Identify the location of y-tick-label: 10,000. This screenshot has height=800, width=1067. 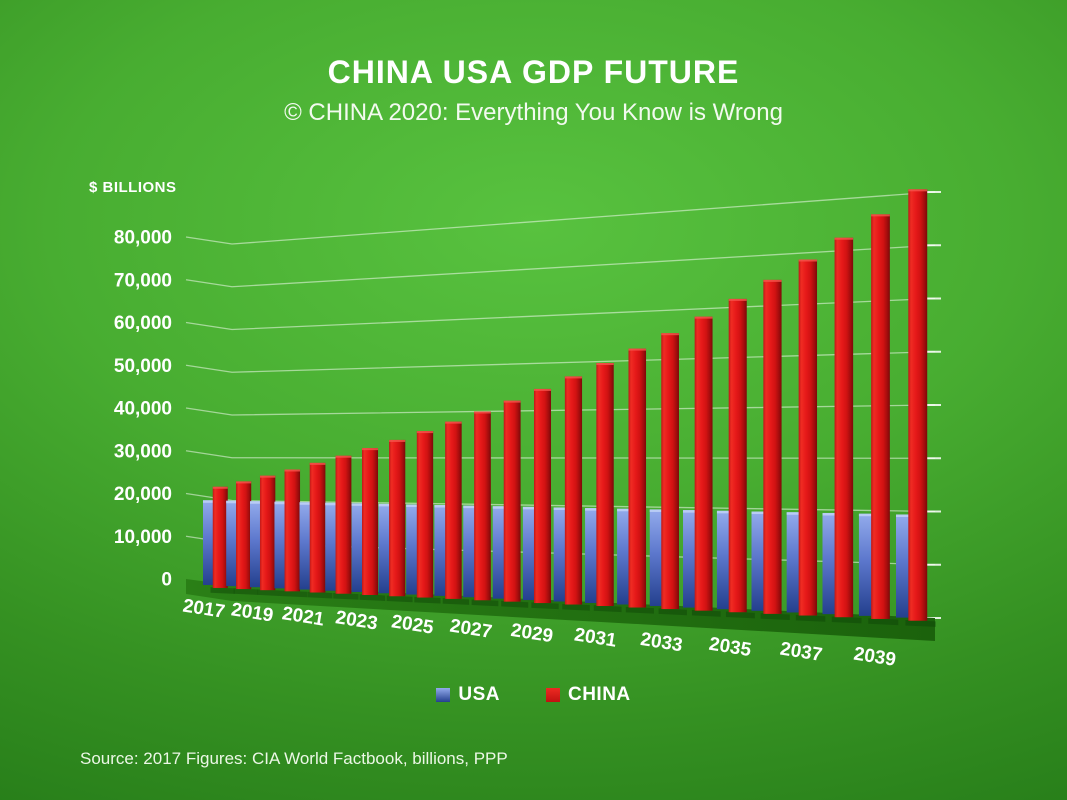
(143, 537).